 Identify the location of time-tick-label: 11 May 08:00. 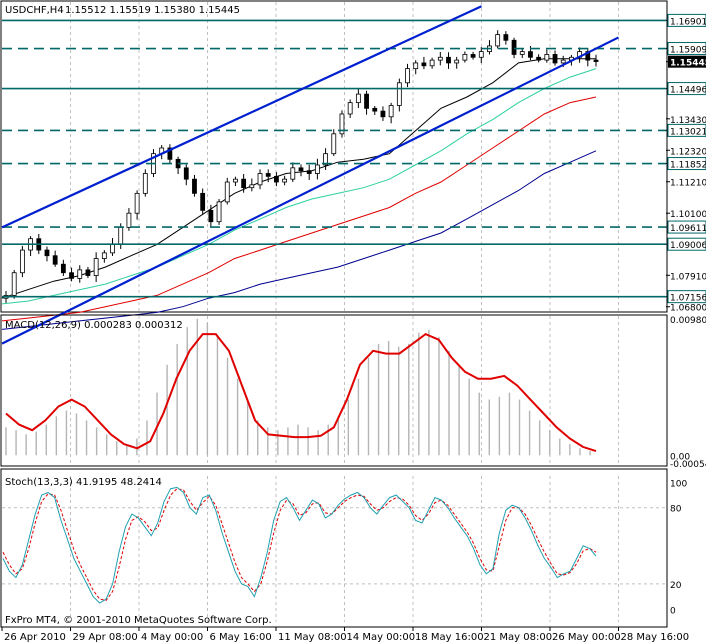
(312, 637).